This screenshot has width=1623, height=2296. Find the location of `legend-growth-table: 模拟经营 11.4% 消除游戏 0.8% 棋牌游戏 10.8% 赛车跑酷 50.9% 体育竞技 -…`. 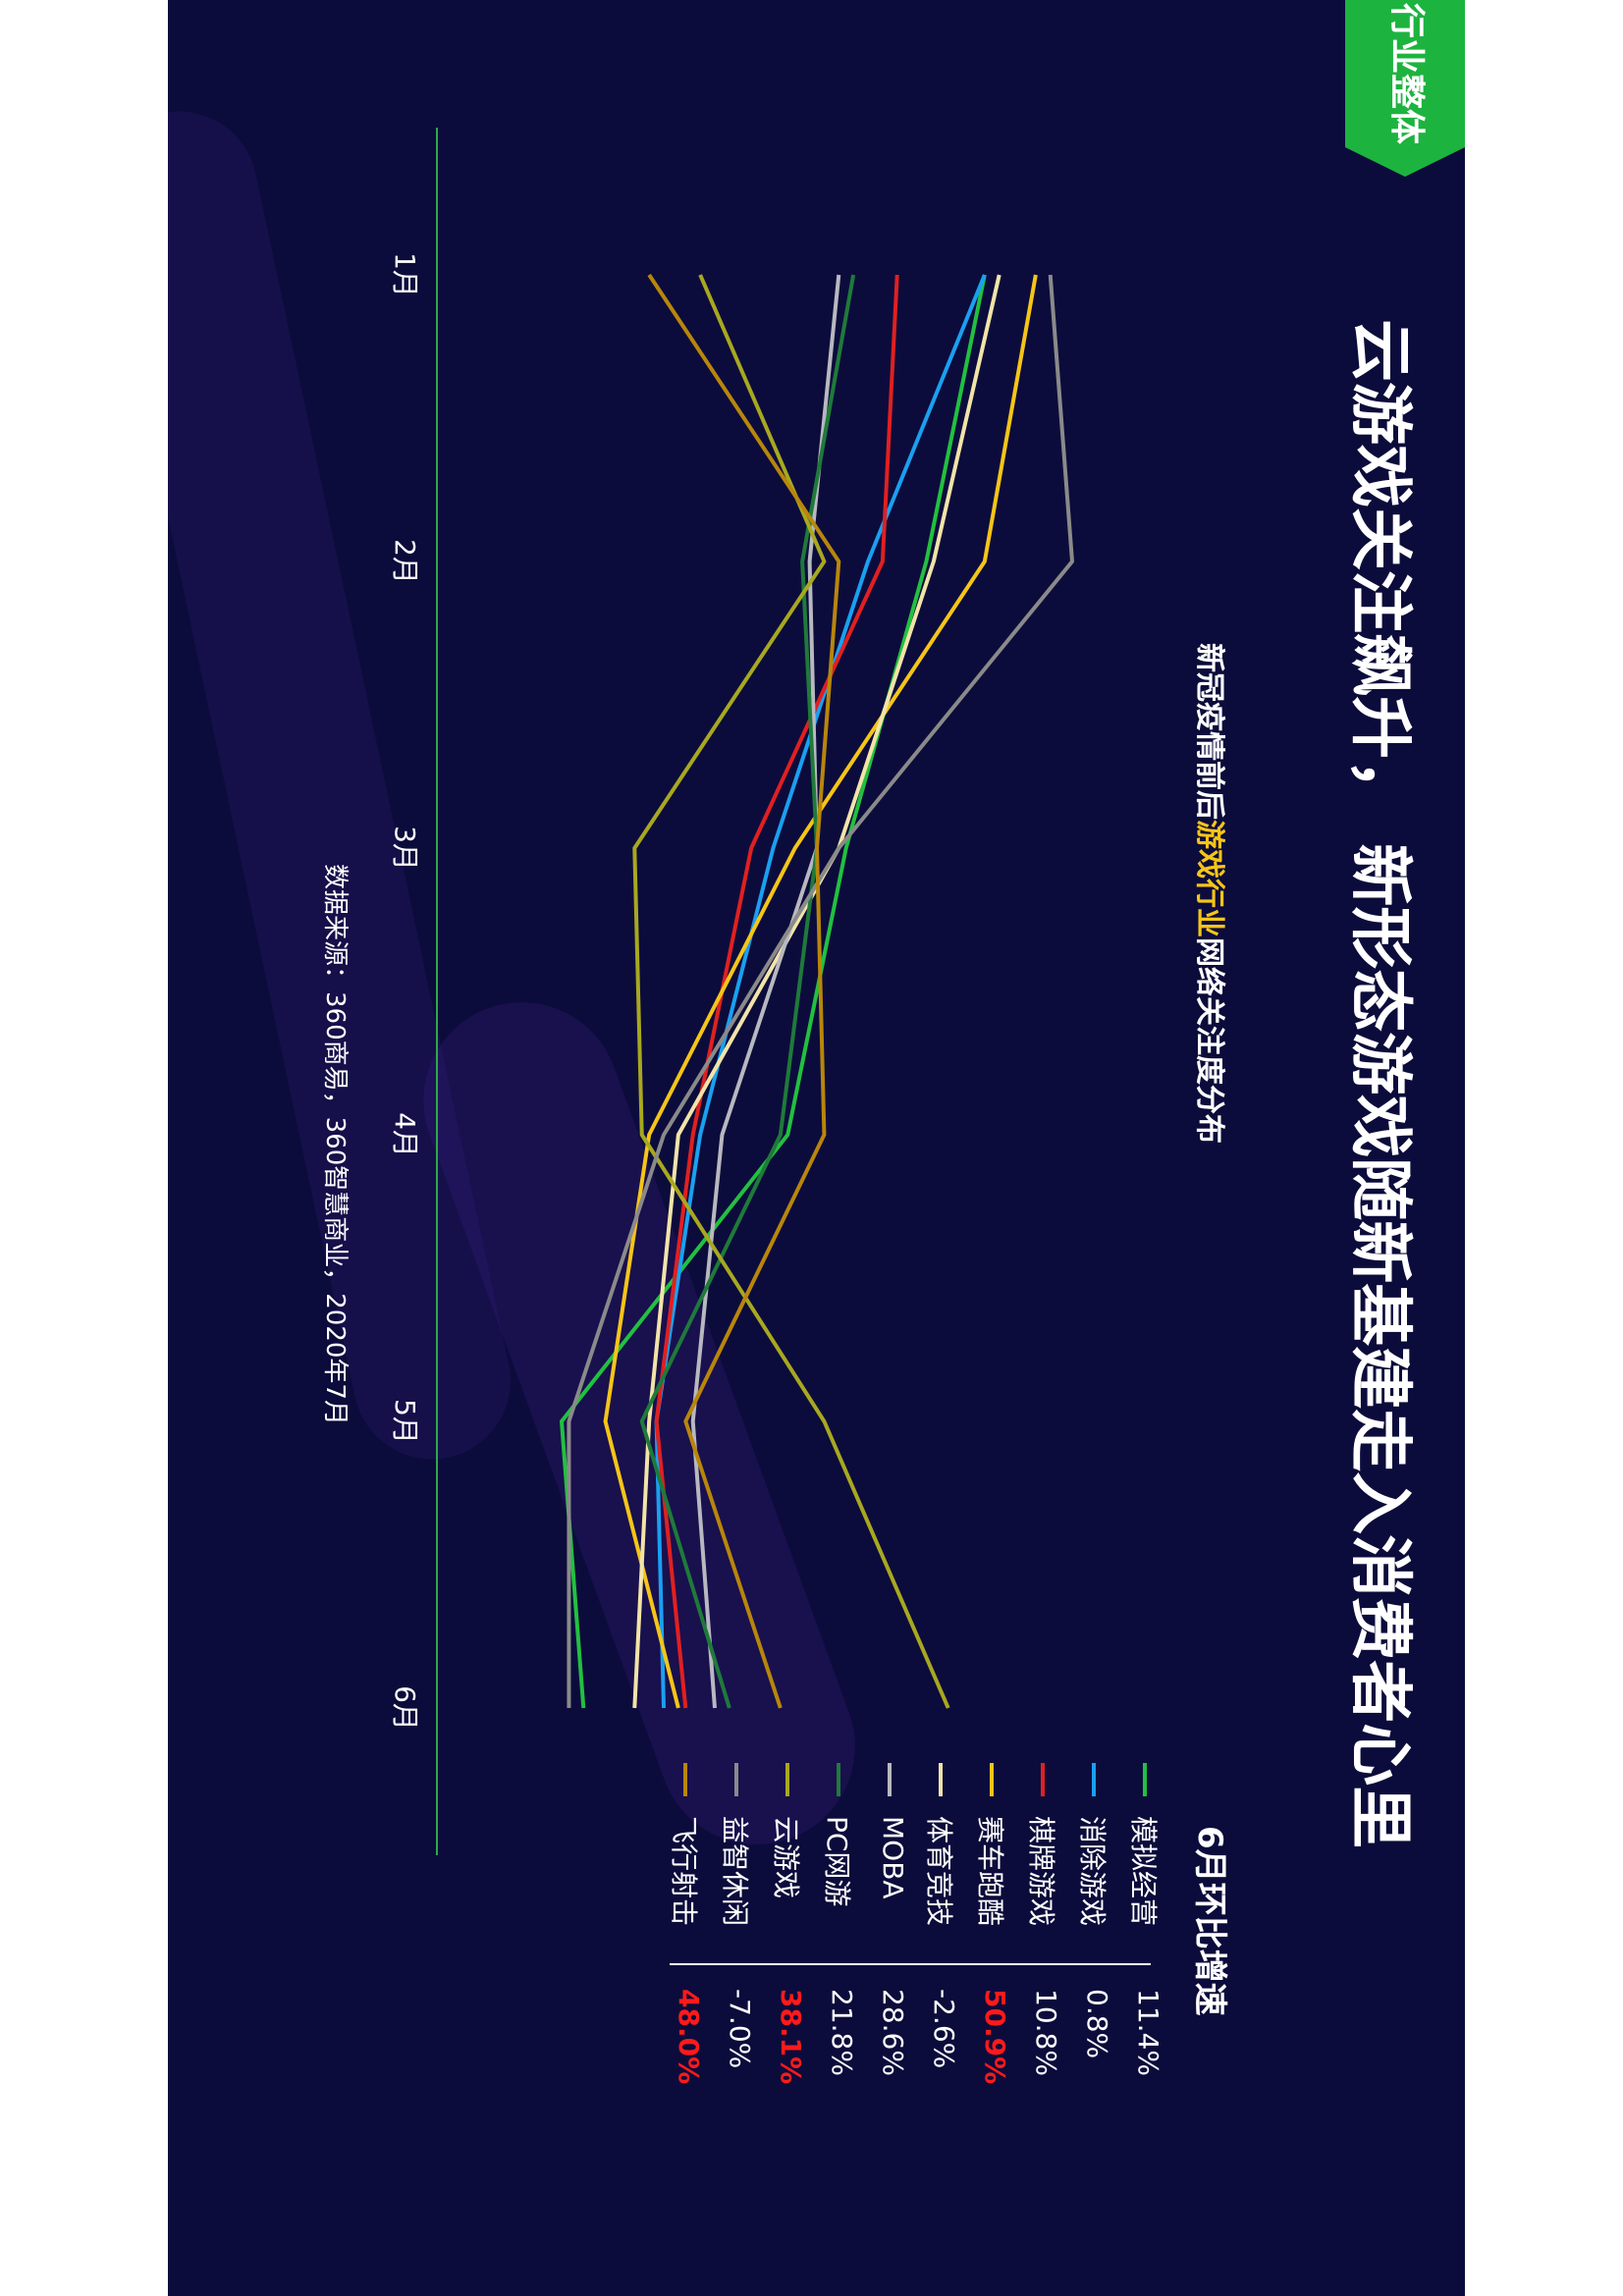

legend-growth-table: 模拟经营 11.4% 消除游戏 0.8% 棋牌游戏 10.8% 赛车跑酷 50.9% 体育竞技 -… is located at coordinates (912, 1958).